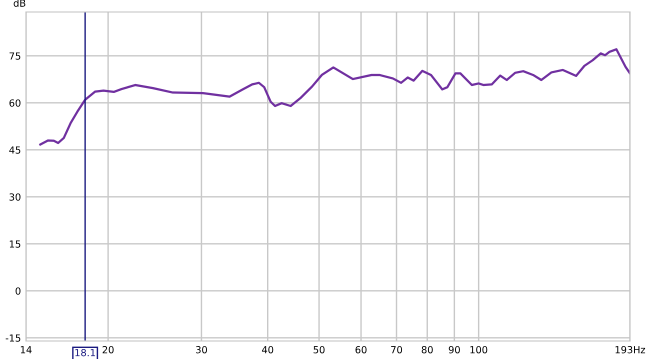 The height and width of the screenshot is (359, 656). What do you see at coordinates (396, 350) in the screenshot?
I see `x-tick-label: 70` at bounding box center [396, 350].